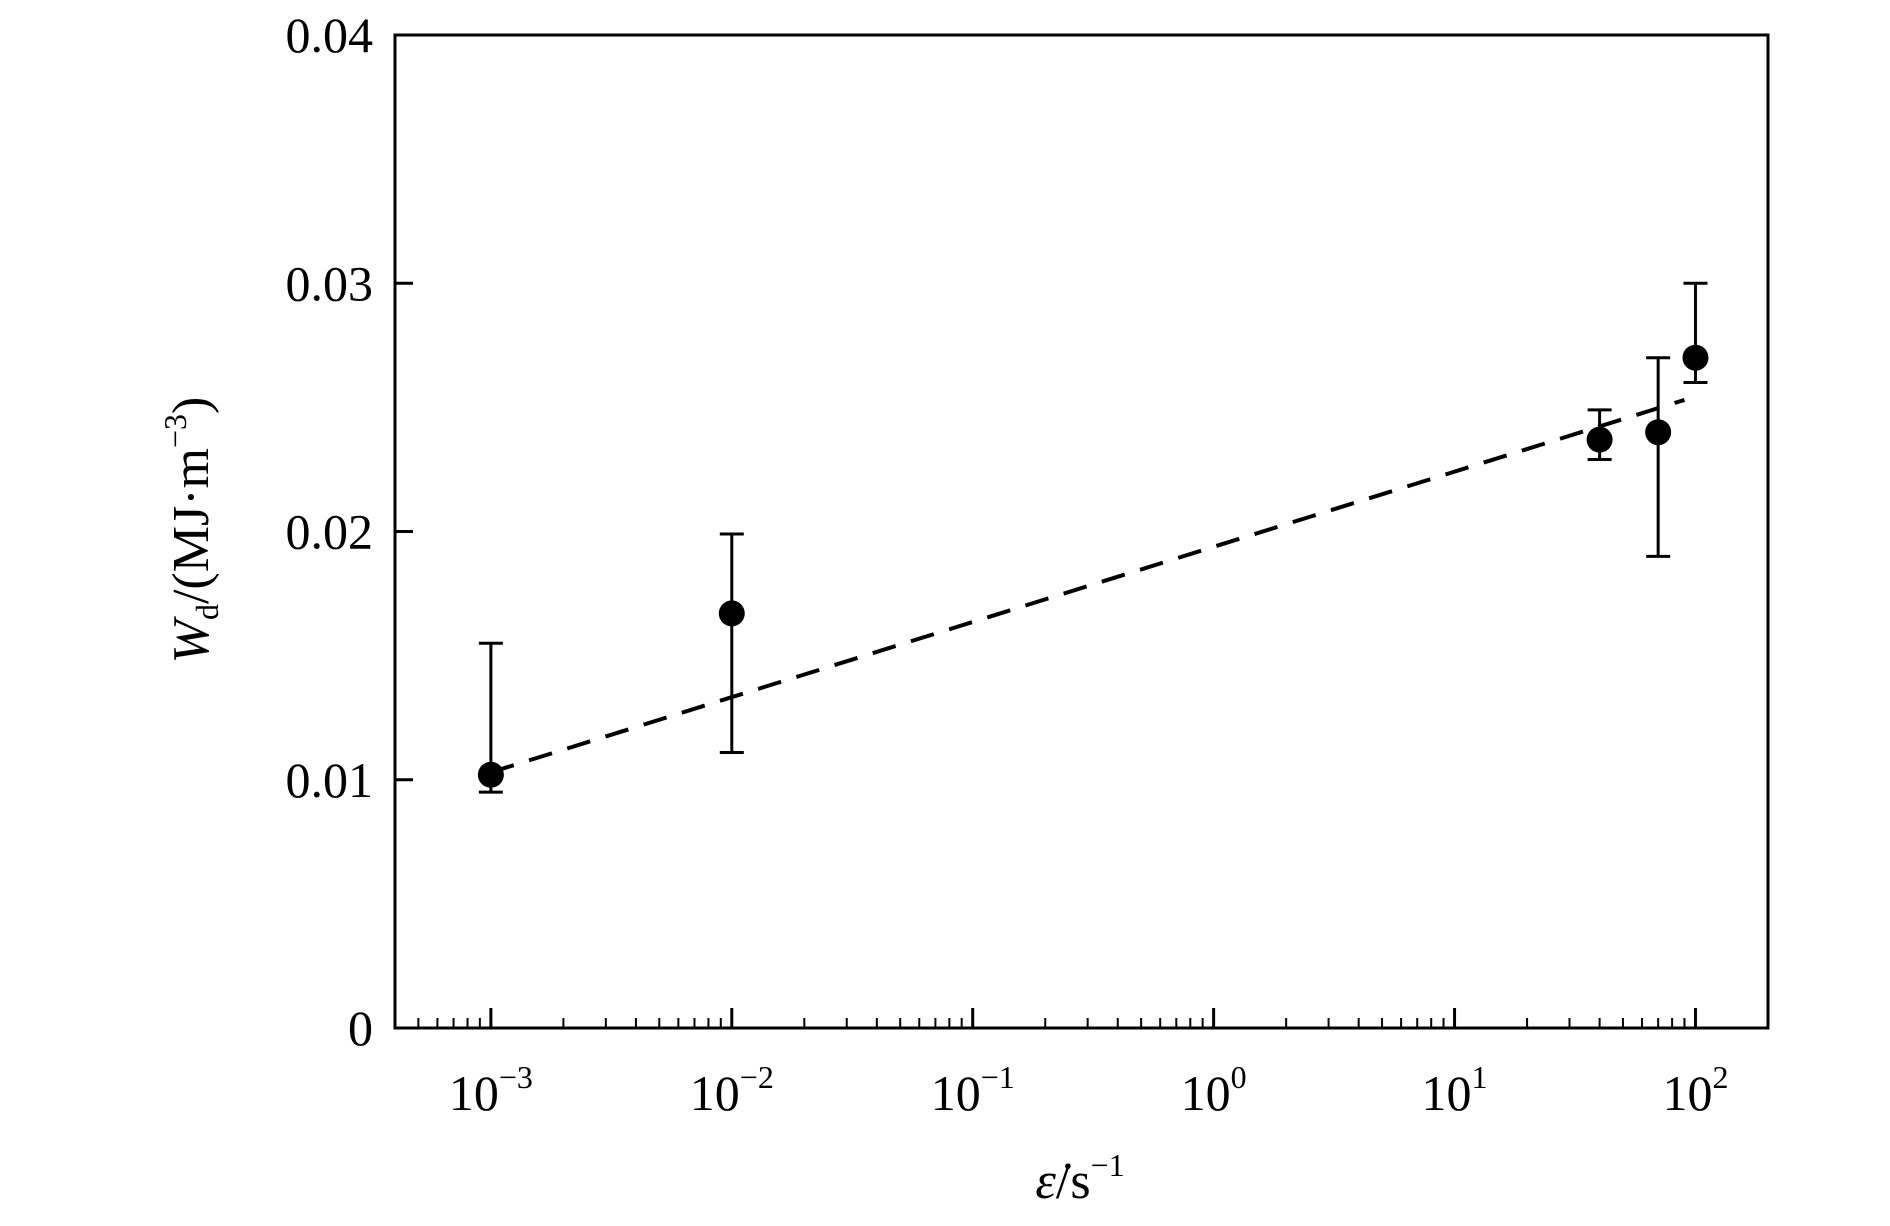 Image resolution: width=1890 pixels, height=1226 pixels. I want to click on y-tick-label: 0, so click(360, 1028).